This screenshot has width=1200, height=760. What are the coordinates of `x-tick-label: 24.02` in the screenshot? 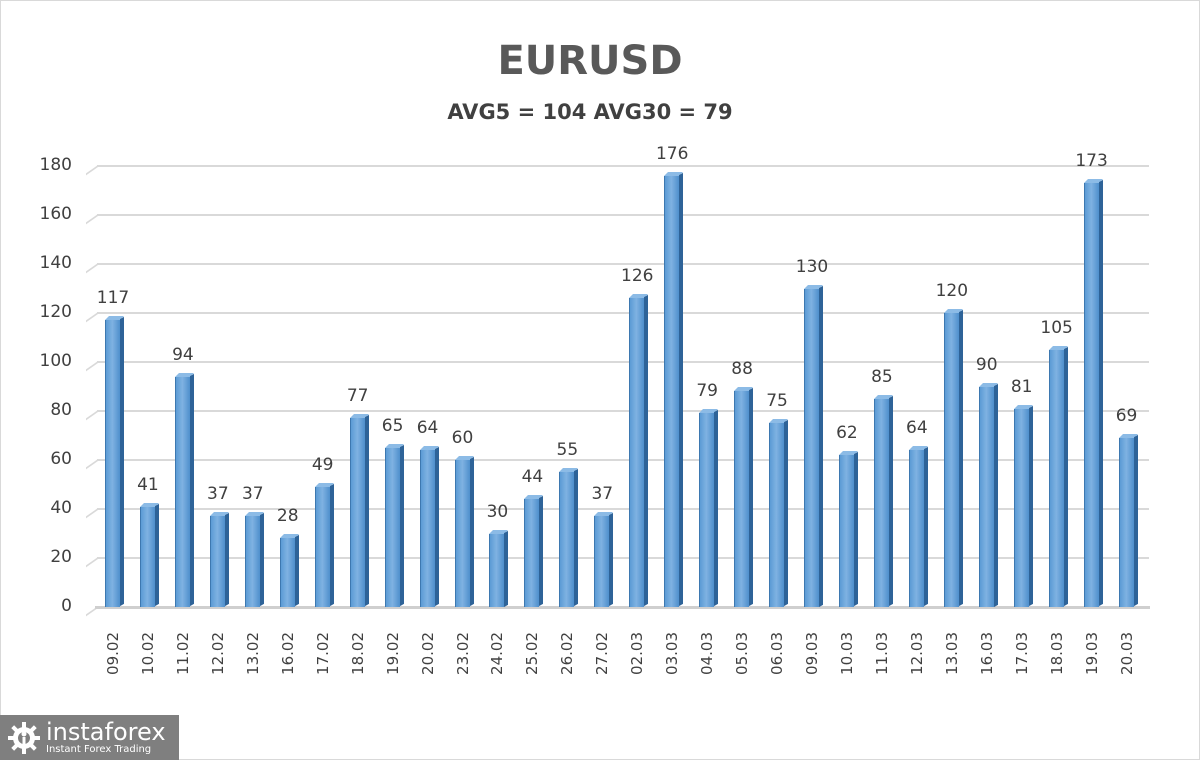 It's located at (497, 653).